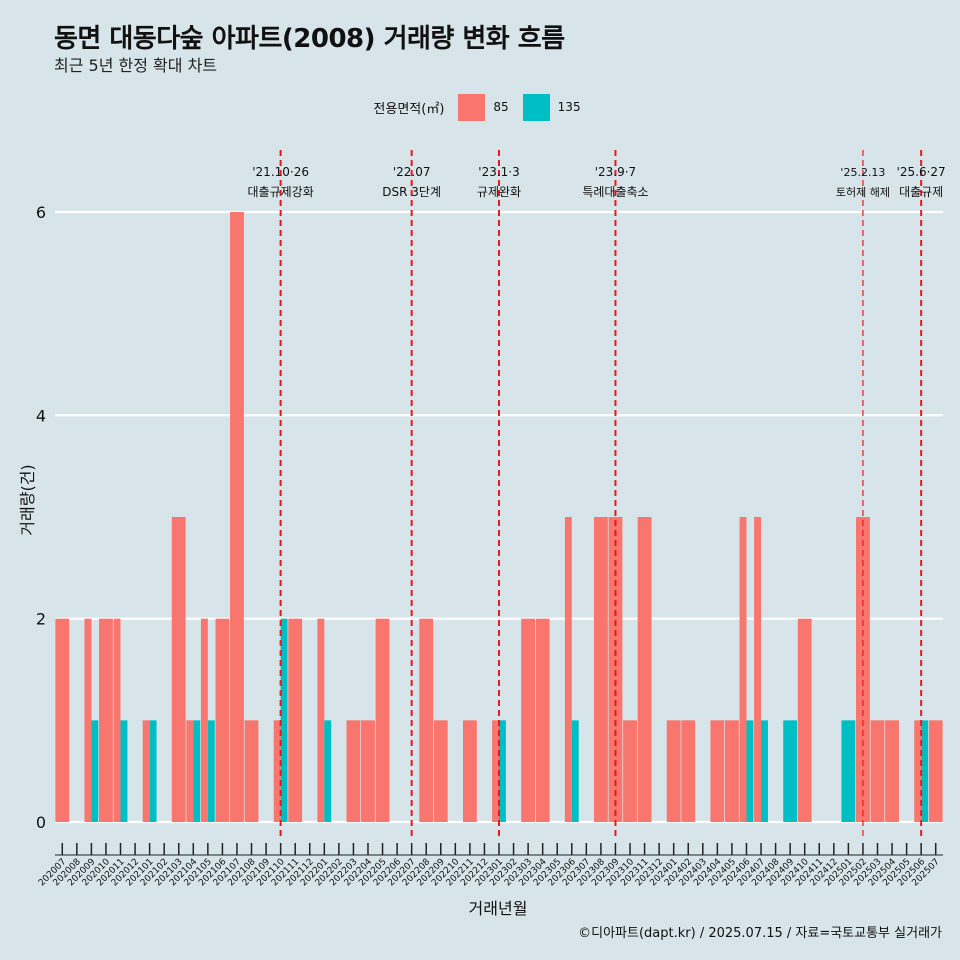  I want to click on event-label: 특례대출축소, so click(615, 192).